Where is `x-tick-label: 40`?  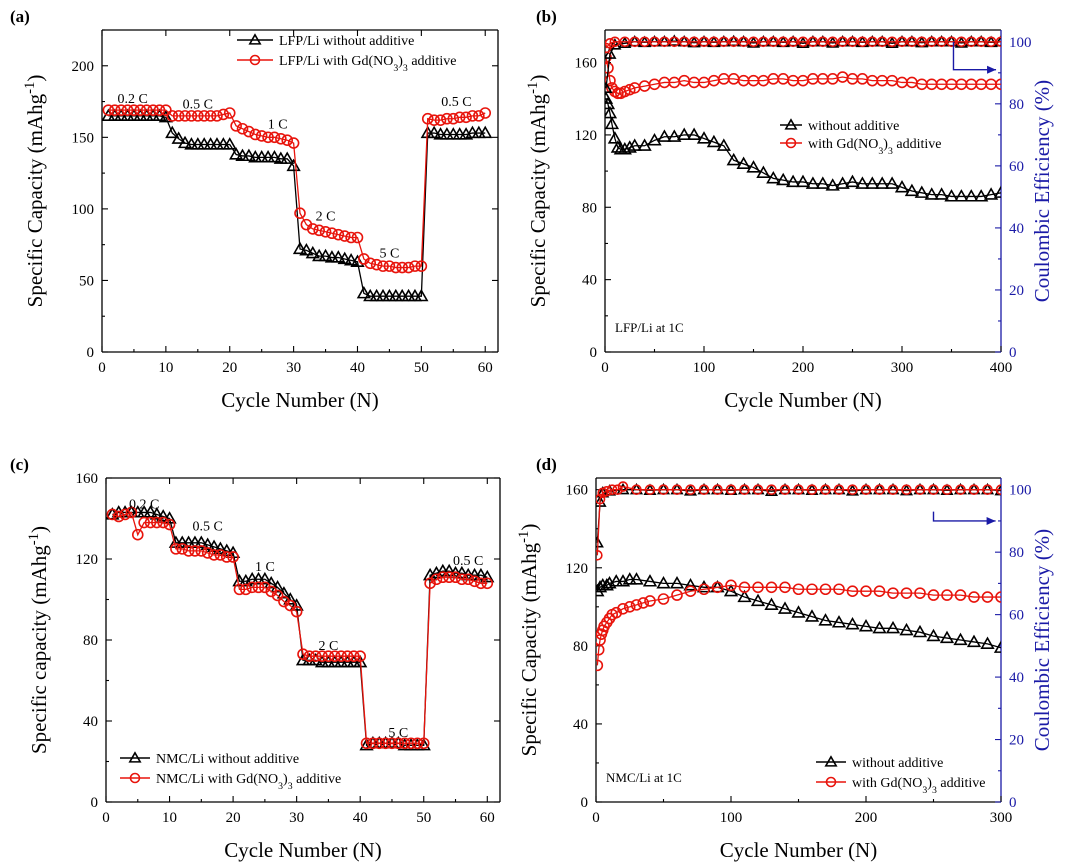
x-tick-label: 40 is located at coordinates (357, 368).